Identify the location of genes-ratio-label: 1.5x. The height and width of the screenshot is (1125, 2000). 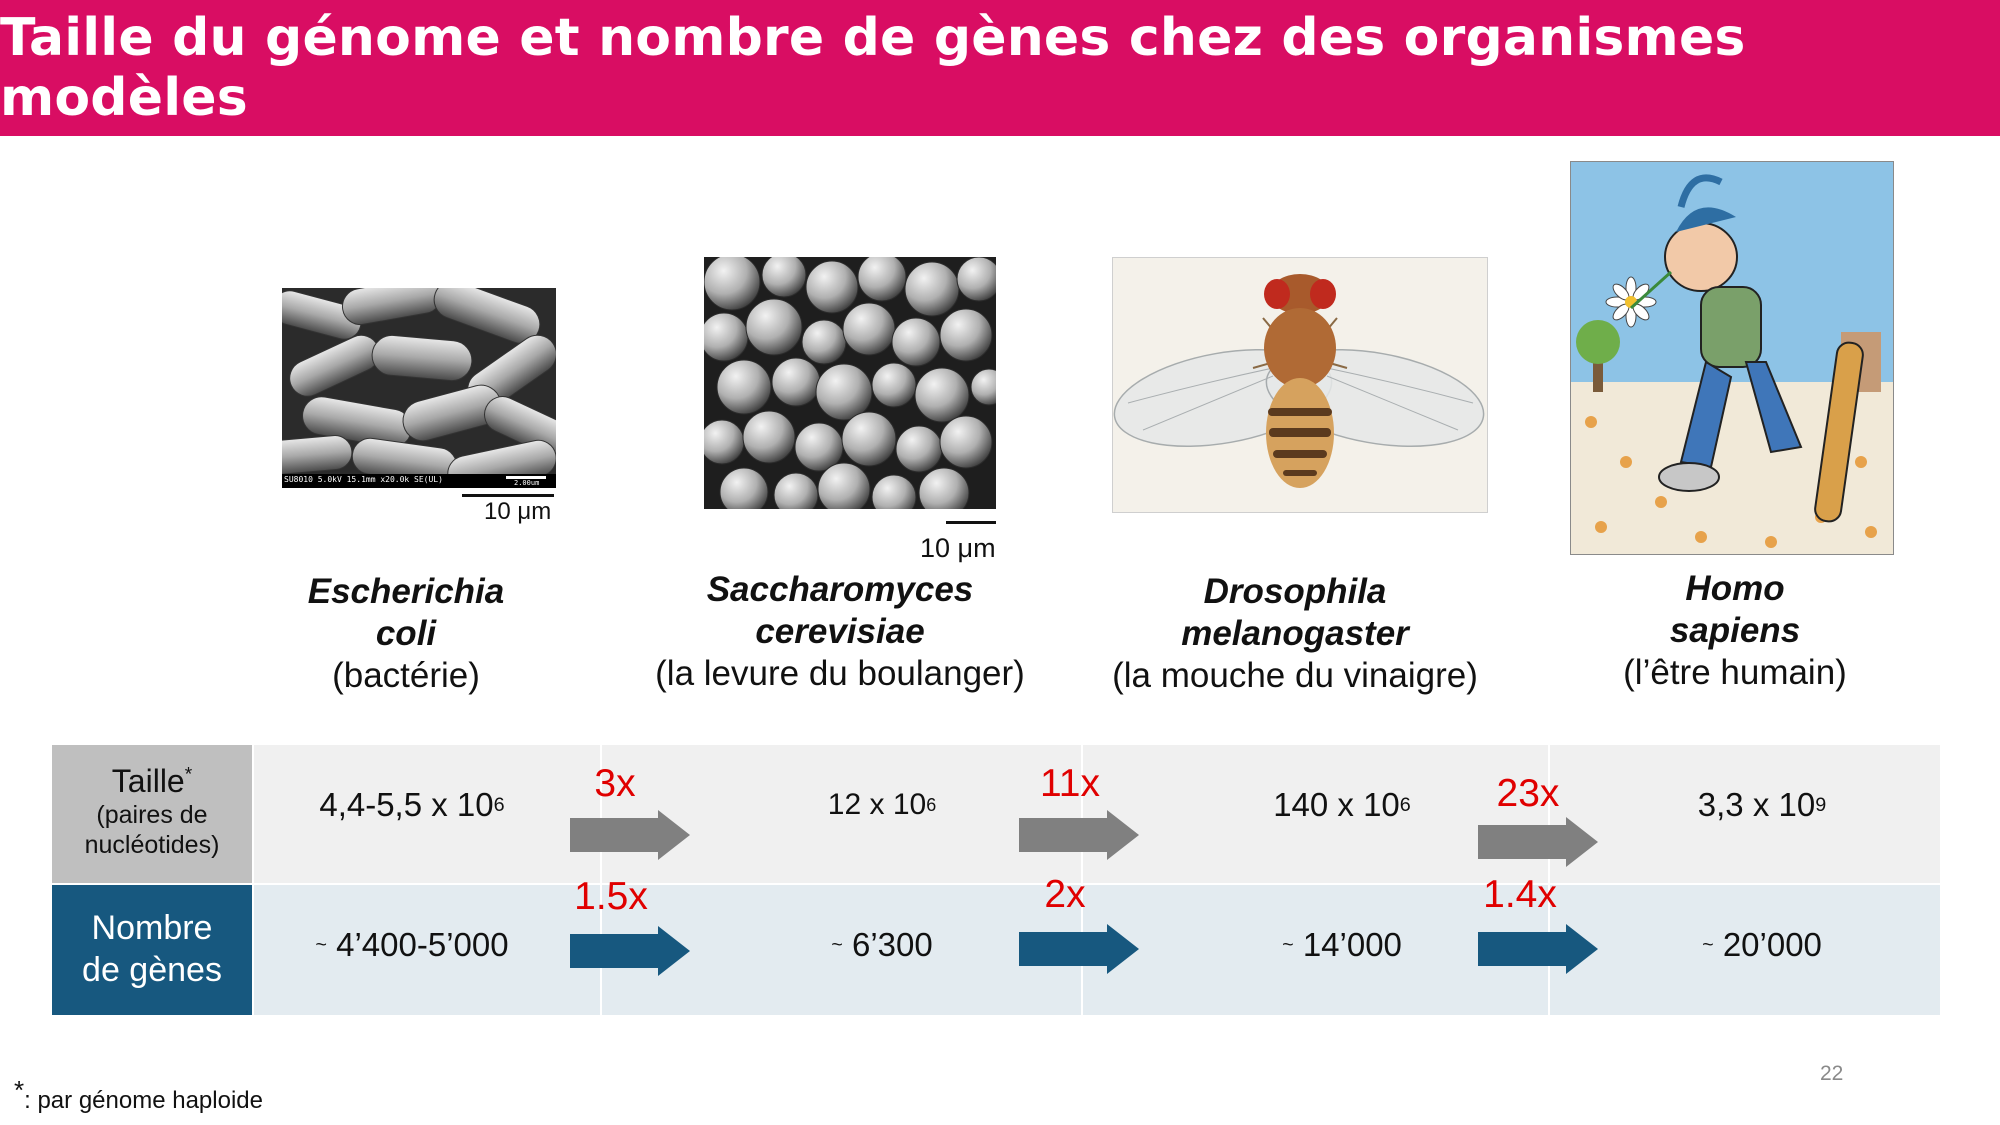
(611, 896).